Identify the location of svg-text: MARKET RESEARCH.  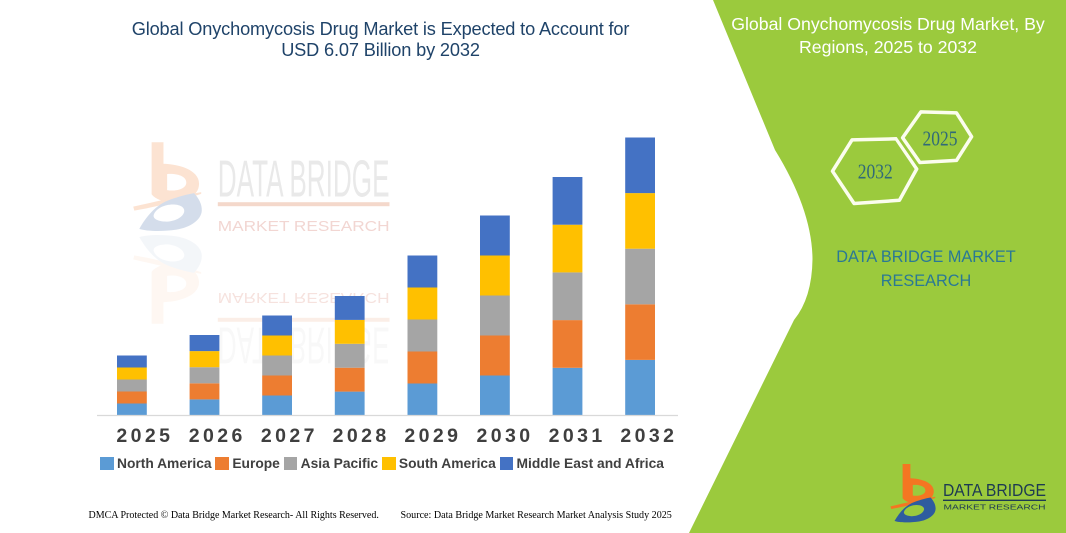
(995, 508).